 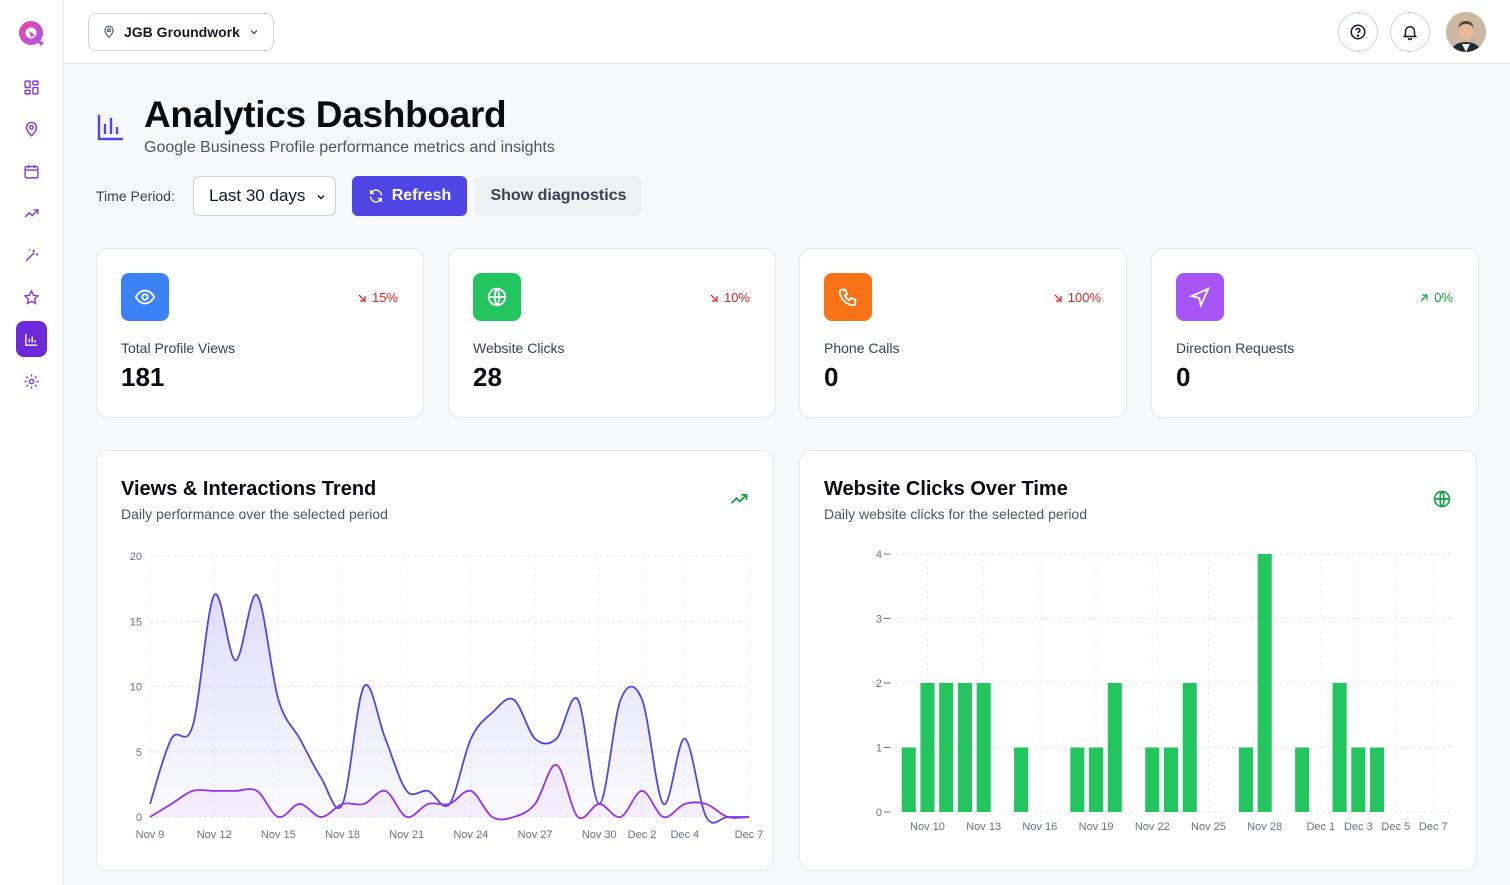 What do you see at coordinates (32, 34) in the screenshot?
I see `app-logo-icon` at bounding box center [32, 34].